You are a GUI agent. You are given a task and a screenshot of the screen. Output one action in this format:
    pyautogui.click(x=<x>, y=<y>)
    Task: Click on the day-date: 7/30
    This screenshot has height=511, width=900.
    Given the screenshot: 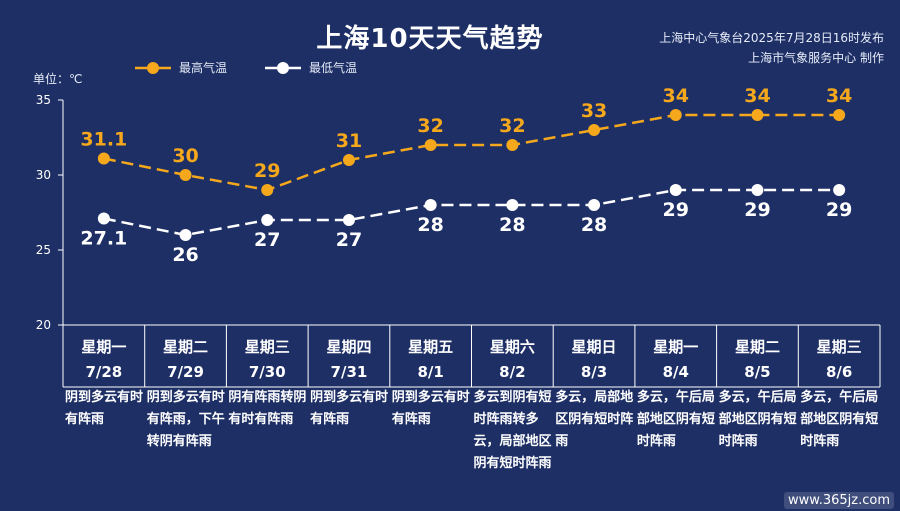 What is the action you would take?
    pyautogui.click(x=267, y=372)
    